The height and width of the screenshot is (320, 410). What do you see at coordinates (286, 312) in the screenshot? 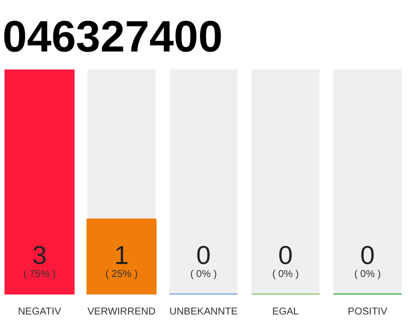
I see `x-tick-label: EGAL` at bounding box center [286, 312].